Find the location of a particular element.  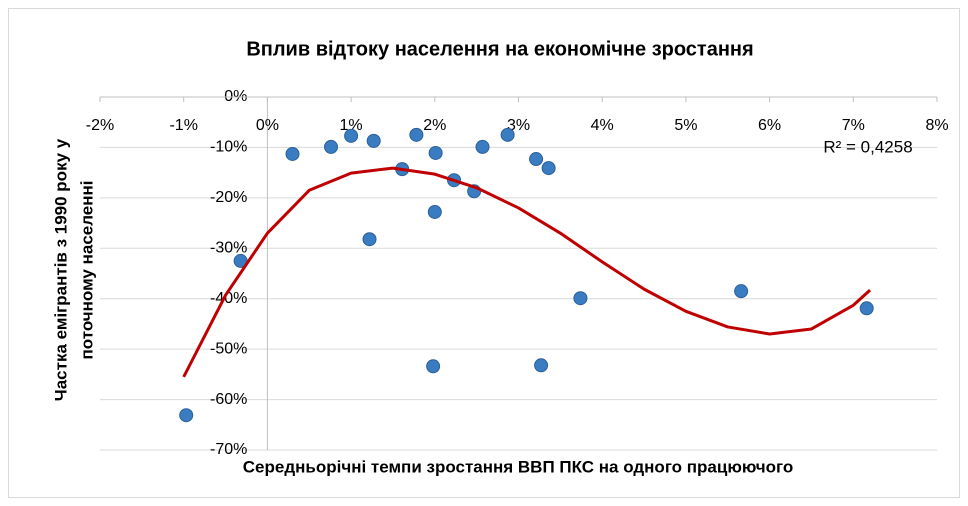

r-squared: R² = 0,4258 is located at coordinates (867, 146).